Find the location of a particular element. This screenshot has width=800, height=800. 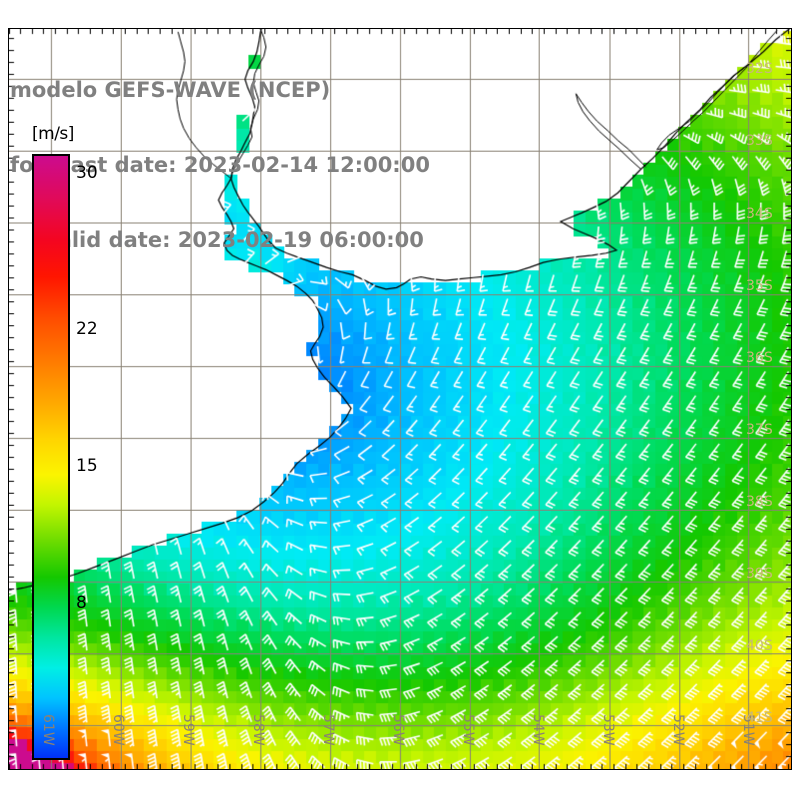

colorbar: [m/s] 30 22 15 8 is located at coordinates (75, 447).